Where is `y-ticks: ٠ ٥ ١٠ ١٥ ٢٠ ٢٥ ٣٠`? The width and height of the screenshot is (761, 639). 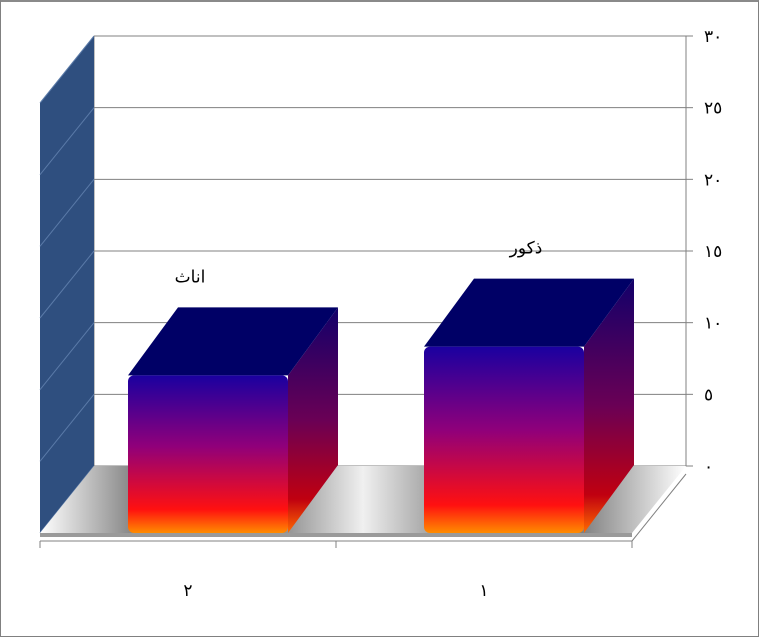
y-ticks: ٠ ٥ ١٠ ١٥ ٢٠ ٢٥ ٣٠ is located at coordinates (704, 252).